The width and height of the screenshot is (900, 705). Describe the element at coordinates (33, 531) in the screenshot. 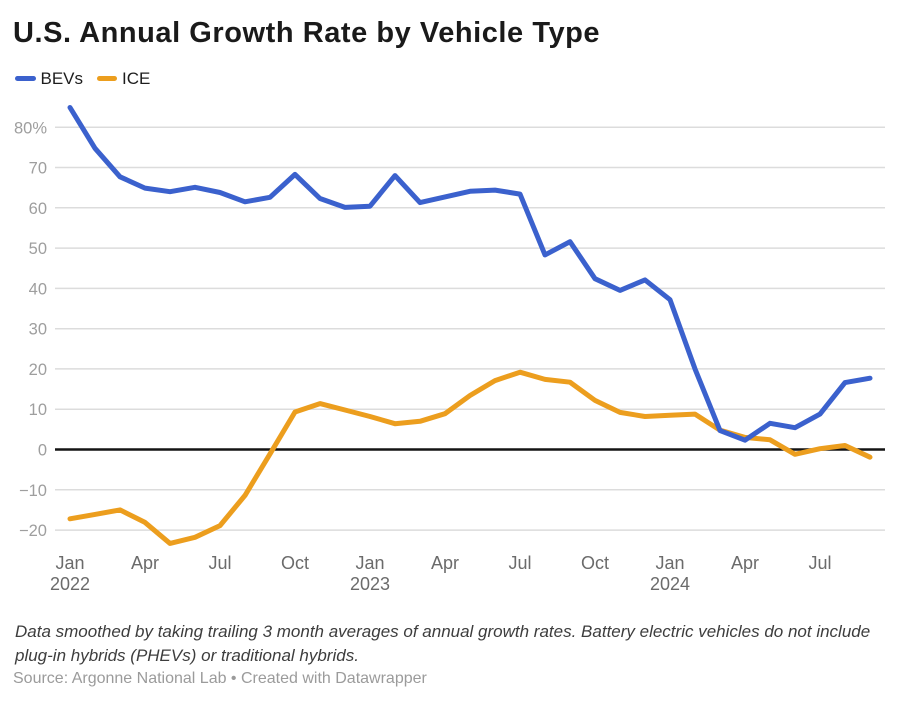

I see `svg-text: −20` at that location.